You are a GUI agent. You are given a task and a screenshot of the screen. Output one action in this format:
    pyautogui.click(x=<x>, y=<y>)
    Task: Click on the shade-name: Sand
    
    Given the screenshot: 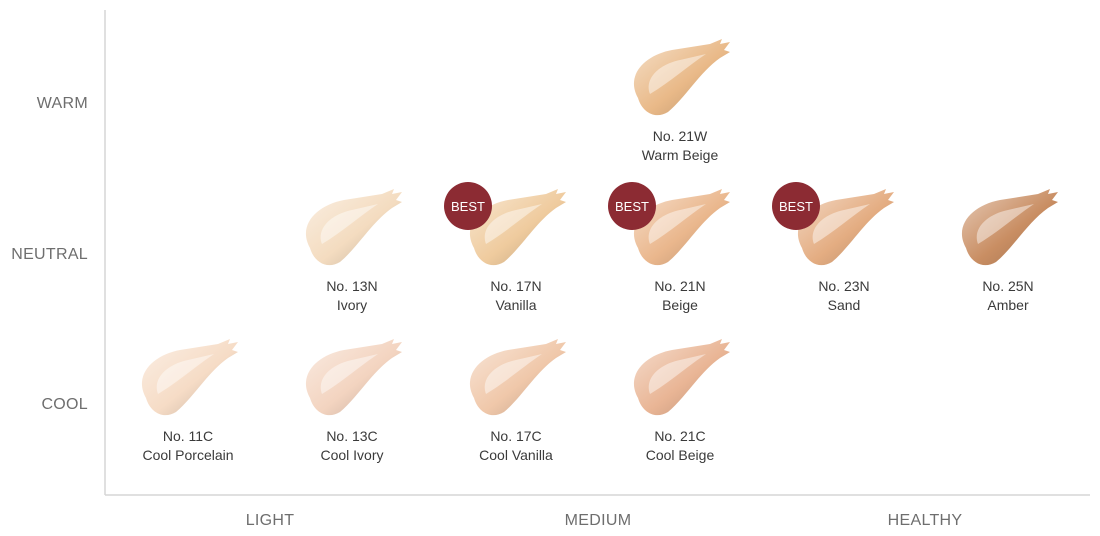 What is the action you would take?
    pyautogui.click(x=844, y=305)
    